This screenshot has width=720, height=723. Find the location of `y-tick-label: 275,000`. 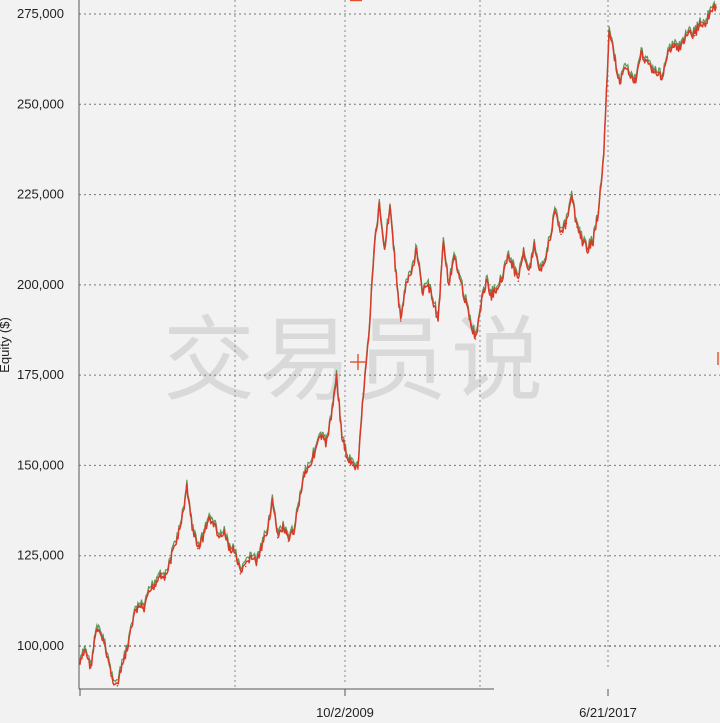

y-tick-label: 275,000 is located at coordinates (40, 13).